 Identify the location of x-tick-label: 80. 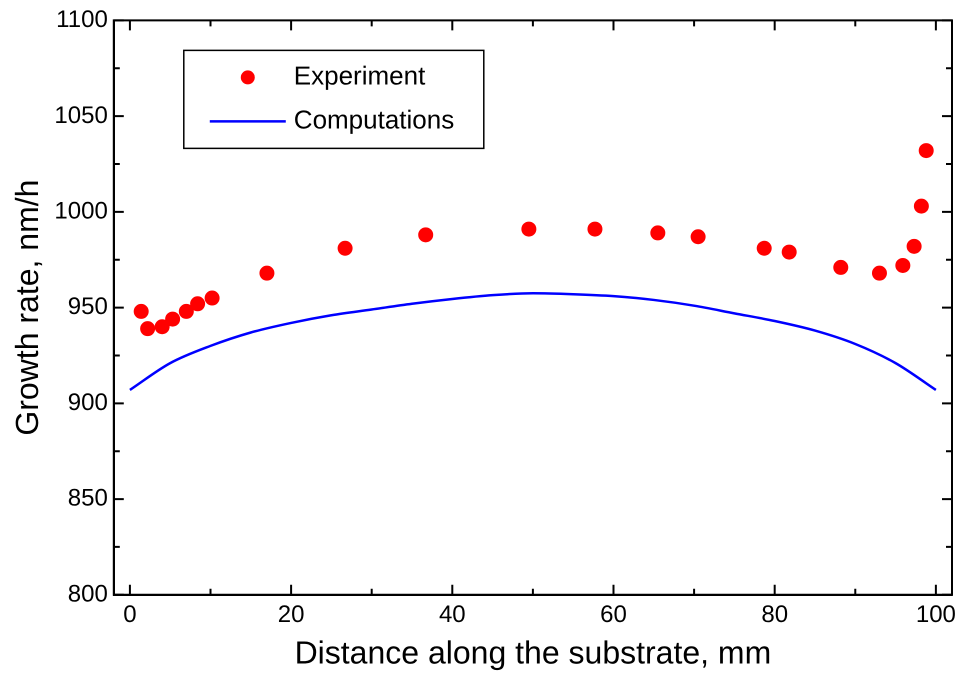
(774, 614).